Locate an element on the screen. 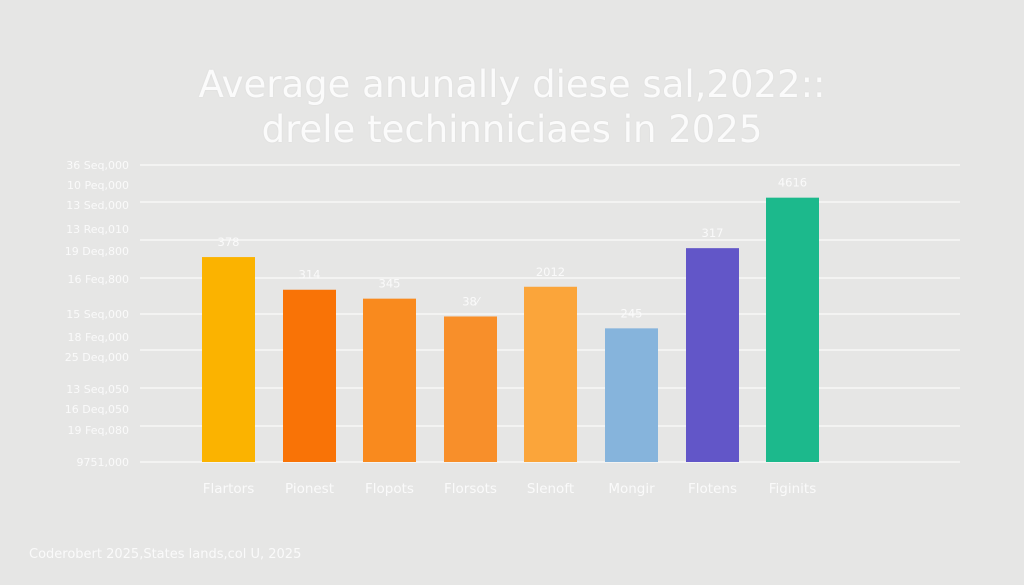  data-label: 345 is located at coordinates (390, 284).